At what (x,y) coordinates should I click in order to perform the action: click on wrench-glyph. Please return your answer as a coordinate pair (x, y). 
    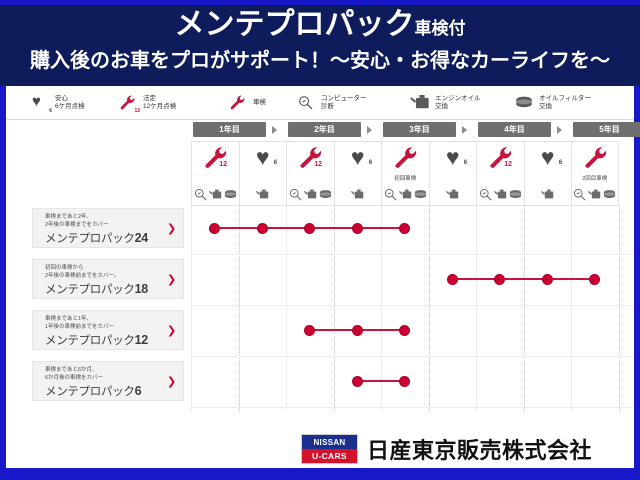
    Looking at the image, I should click on (127, 102).